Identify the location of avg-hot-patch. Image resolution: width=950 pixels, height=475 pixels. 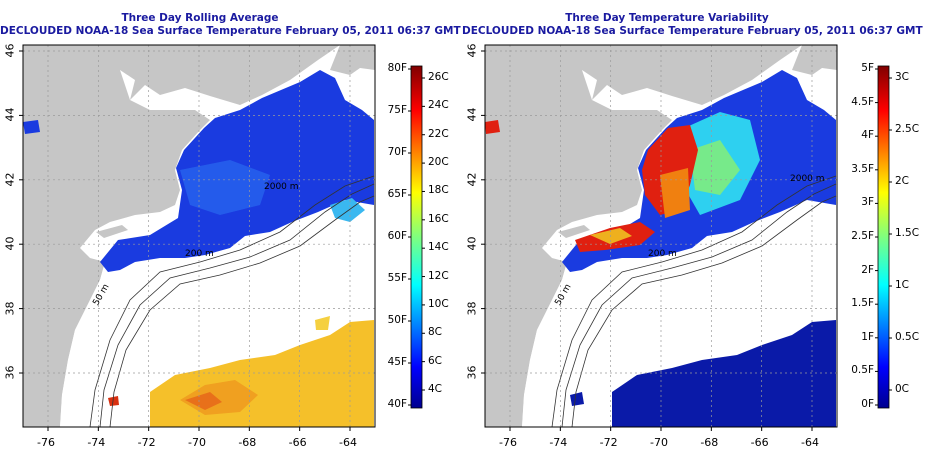
(203, 401).